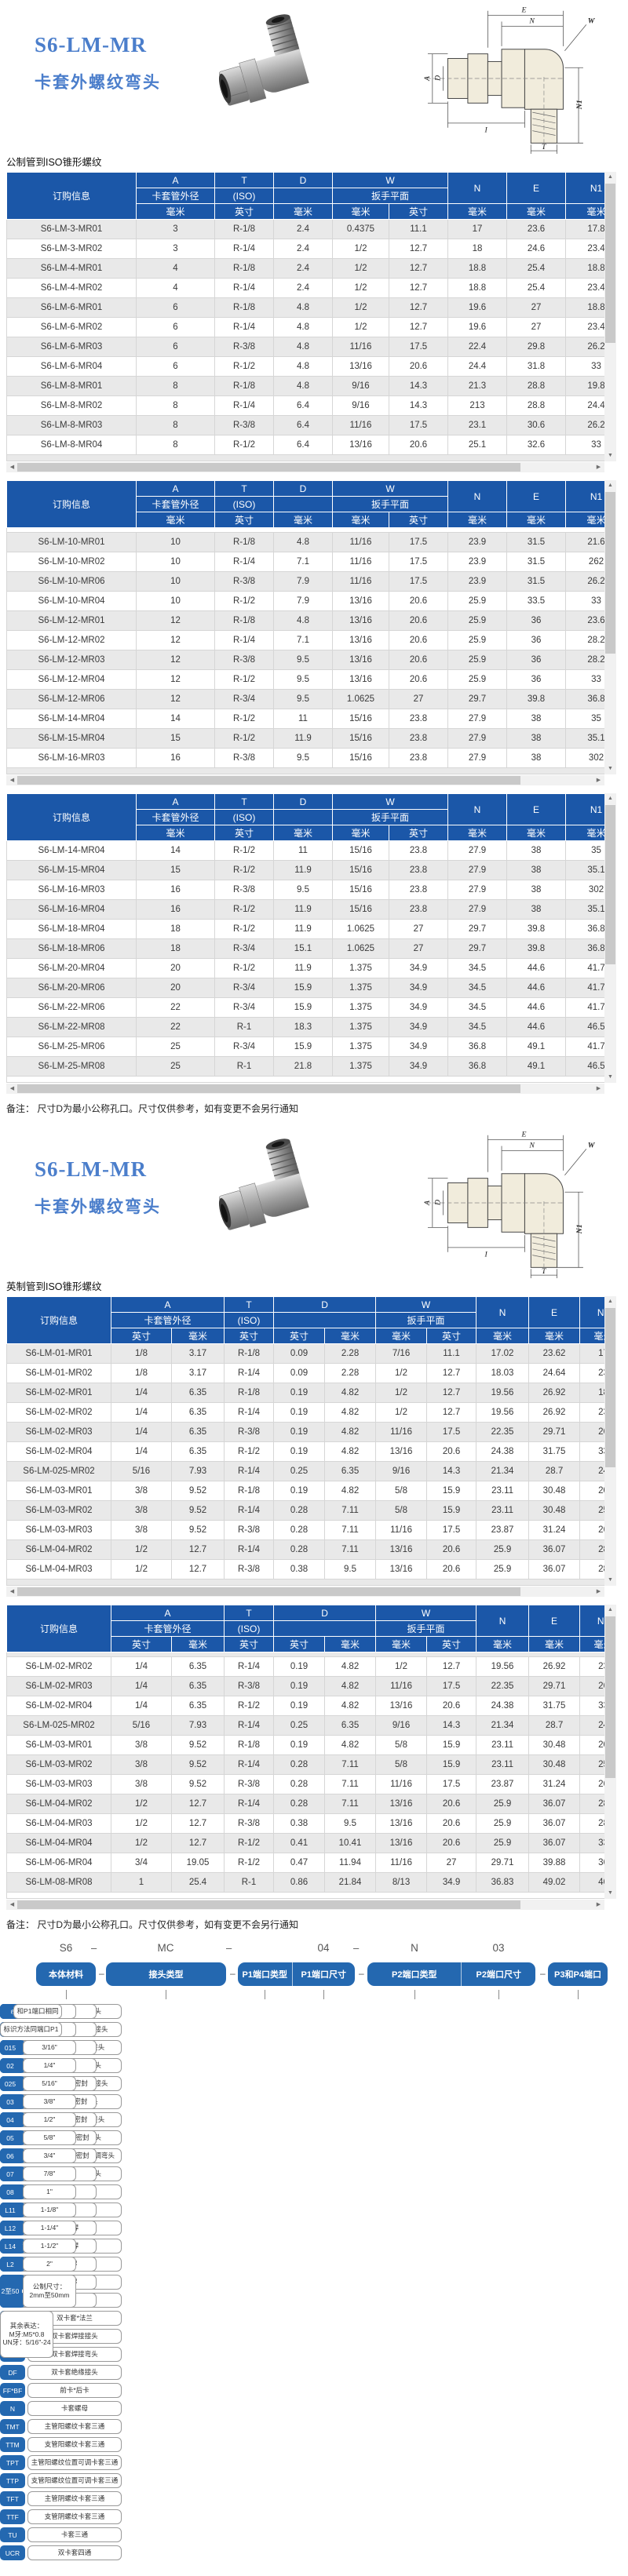 This screenshot has height=2576, width=628. What do you see at coordinates (554, 1863) in the screenshot?
I see `spec-value: 39.88` at bounding box center [554, 1863].